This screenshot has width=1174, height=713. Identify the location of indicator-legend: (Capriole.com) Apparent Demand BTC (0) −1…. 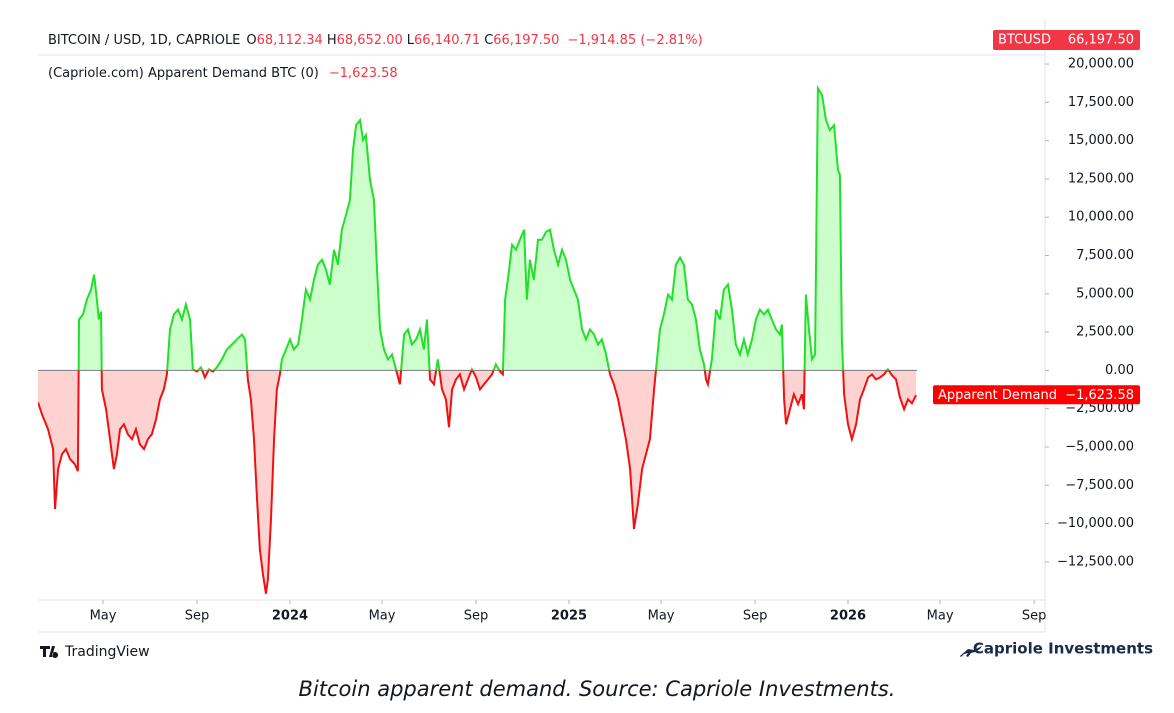
(223, 73).